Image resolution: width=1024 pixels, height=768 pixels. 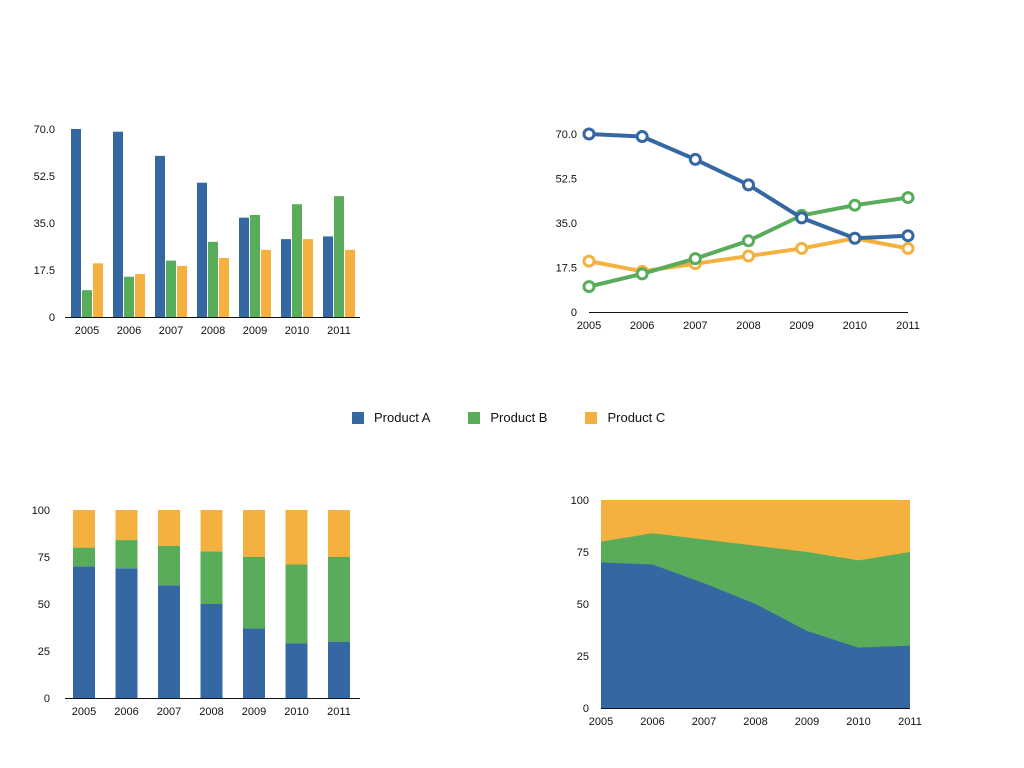 I want to click on legend-item-b: Product B, so click(x=507, y=417).